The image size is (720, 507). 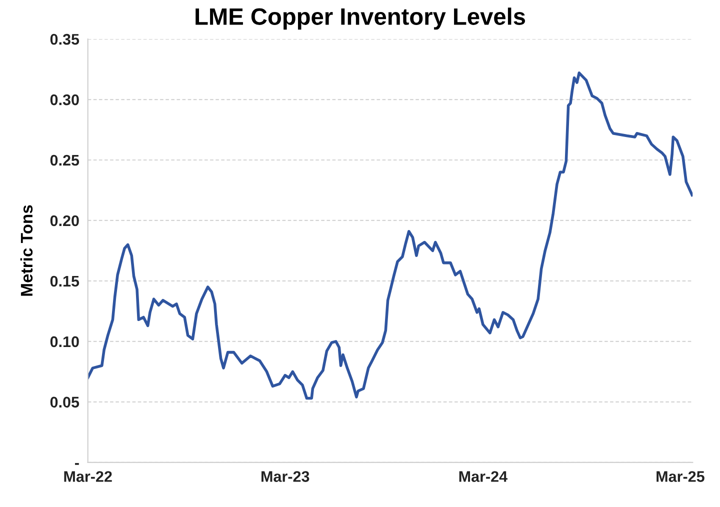 I want to click on y-tick-label: 0.35, so click(x=65, y=39).